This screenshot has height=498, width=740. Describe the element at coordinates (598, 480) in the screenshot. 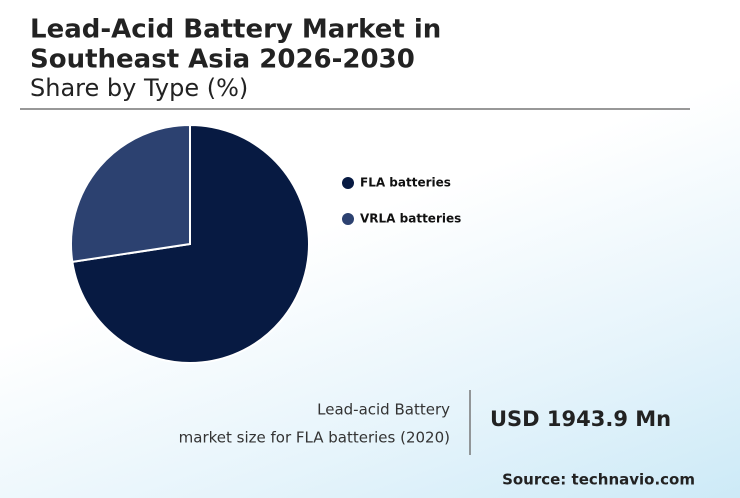

I see `source: Source: technavio.com` at that location.